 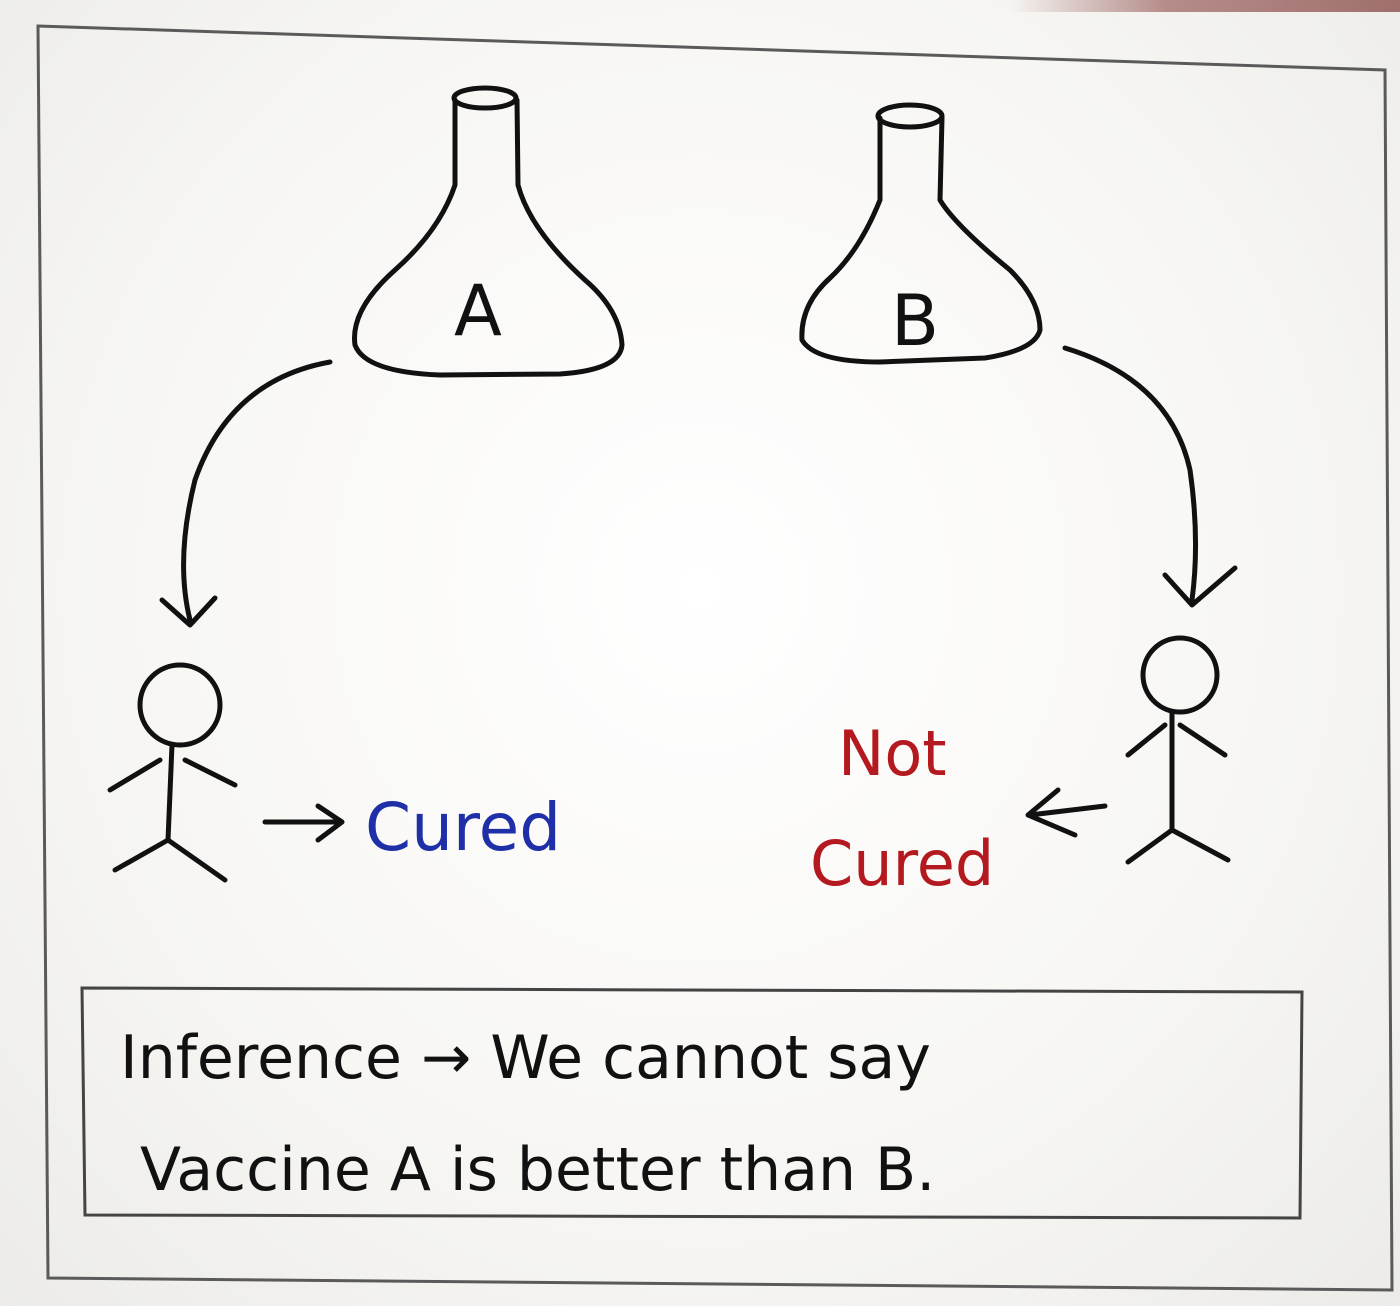 I want to click on person-a-figure, so click(x=172, y=772).